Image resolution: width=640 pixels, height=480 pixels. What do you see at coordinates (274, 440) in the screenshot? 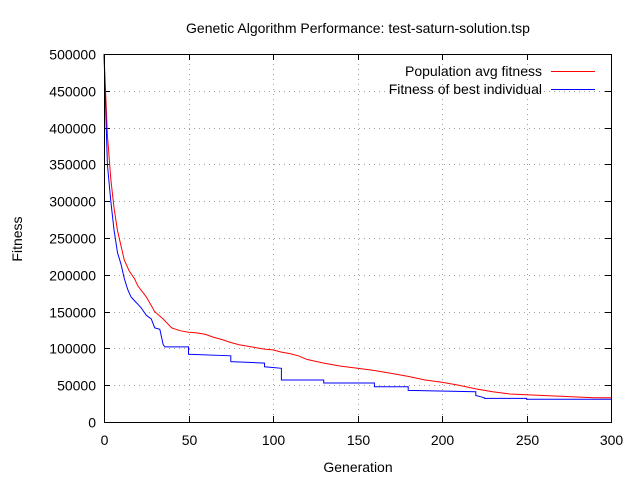
I see `x-tick-label: 100` at bounding box center [274, 440].